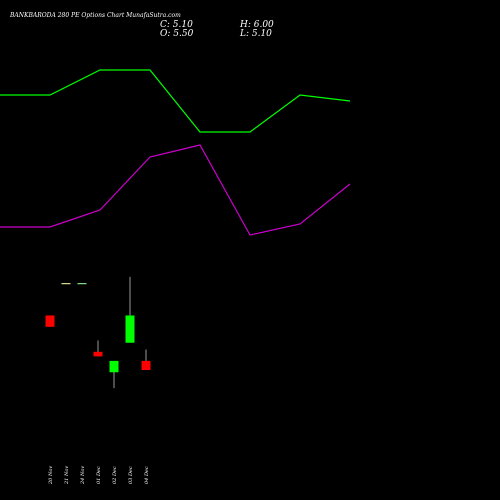 The width and height of the screenshot is (500, 500). I want to click on low-value: L: 5.10, so click(255, 34).